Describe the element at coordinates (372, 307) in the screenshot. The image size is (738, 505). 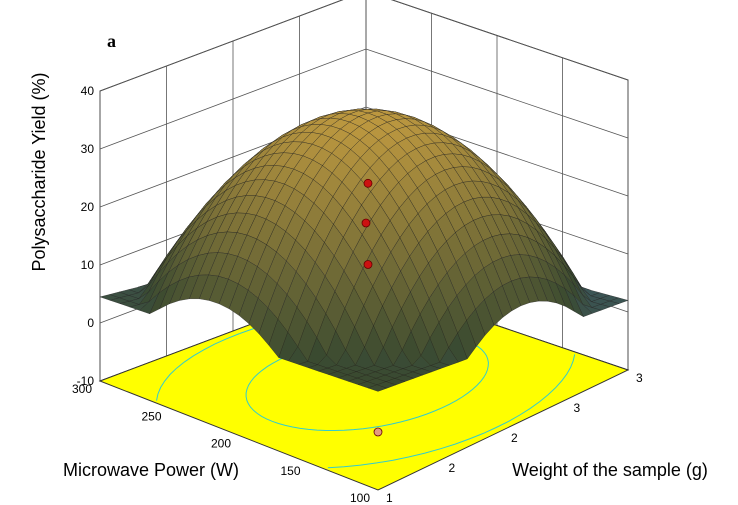
I see `design-points` at that location.